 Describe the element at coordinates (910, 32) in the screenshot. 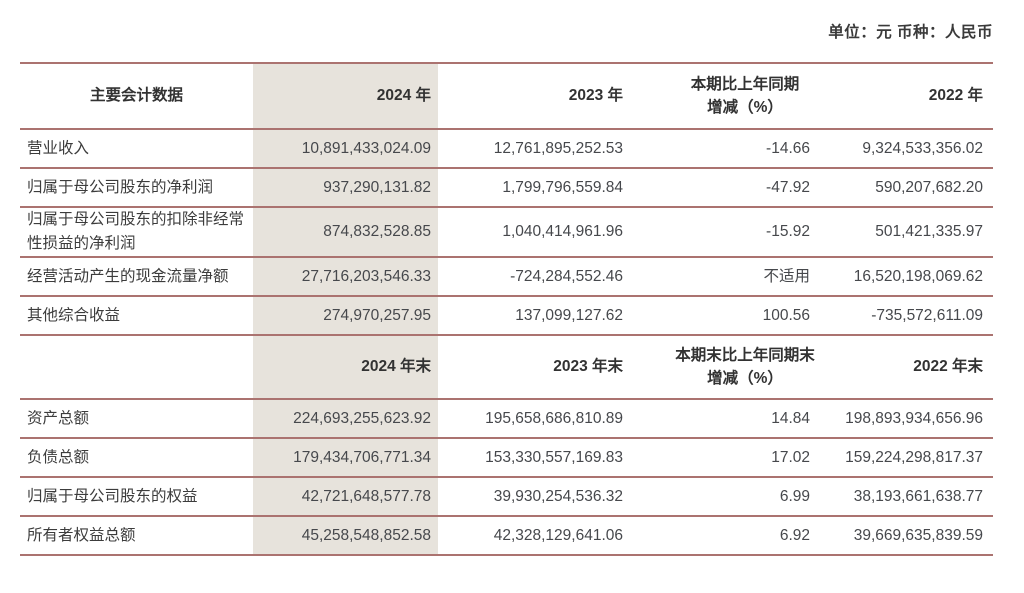

I see `unit-currency-note: 单位：元 币种：人民币` at that location.